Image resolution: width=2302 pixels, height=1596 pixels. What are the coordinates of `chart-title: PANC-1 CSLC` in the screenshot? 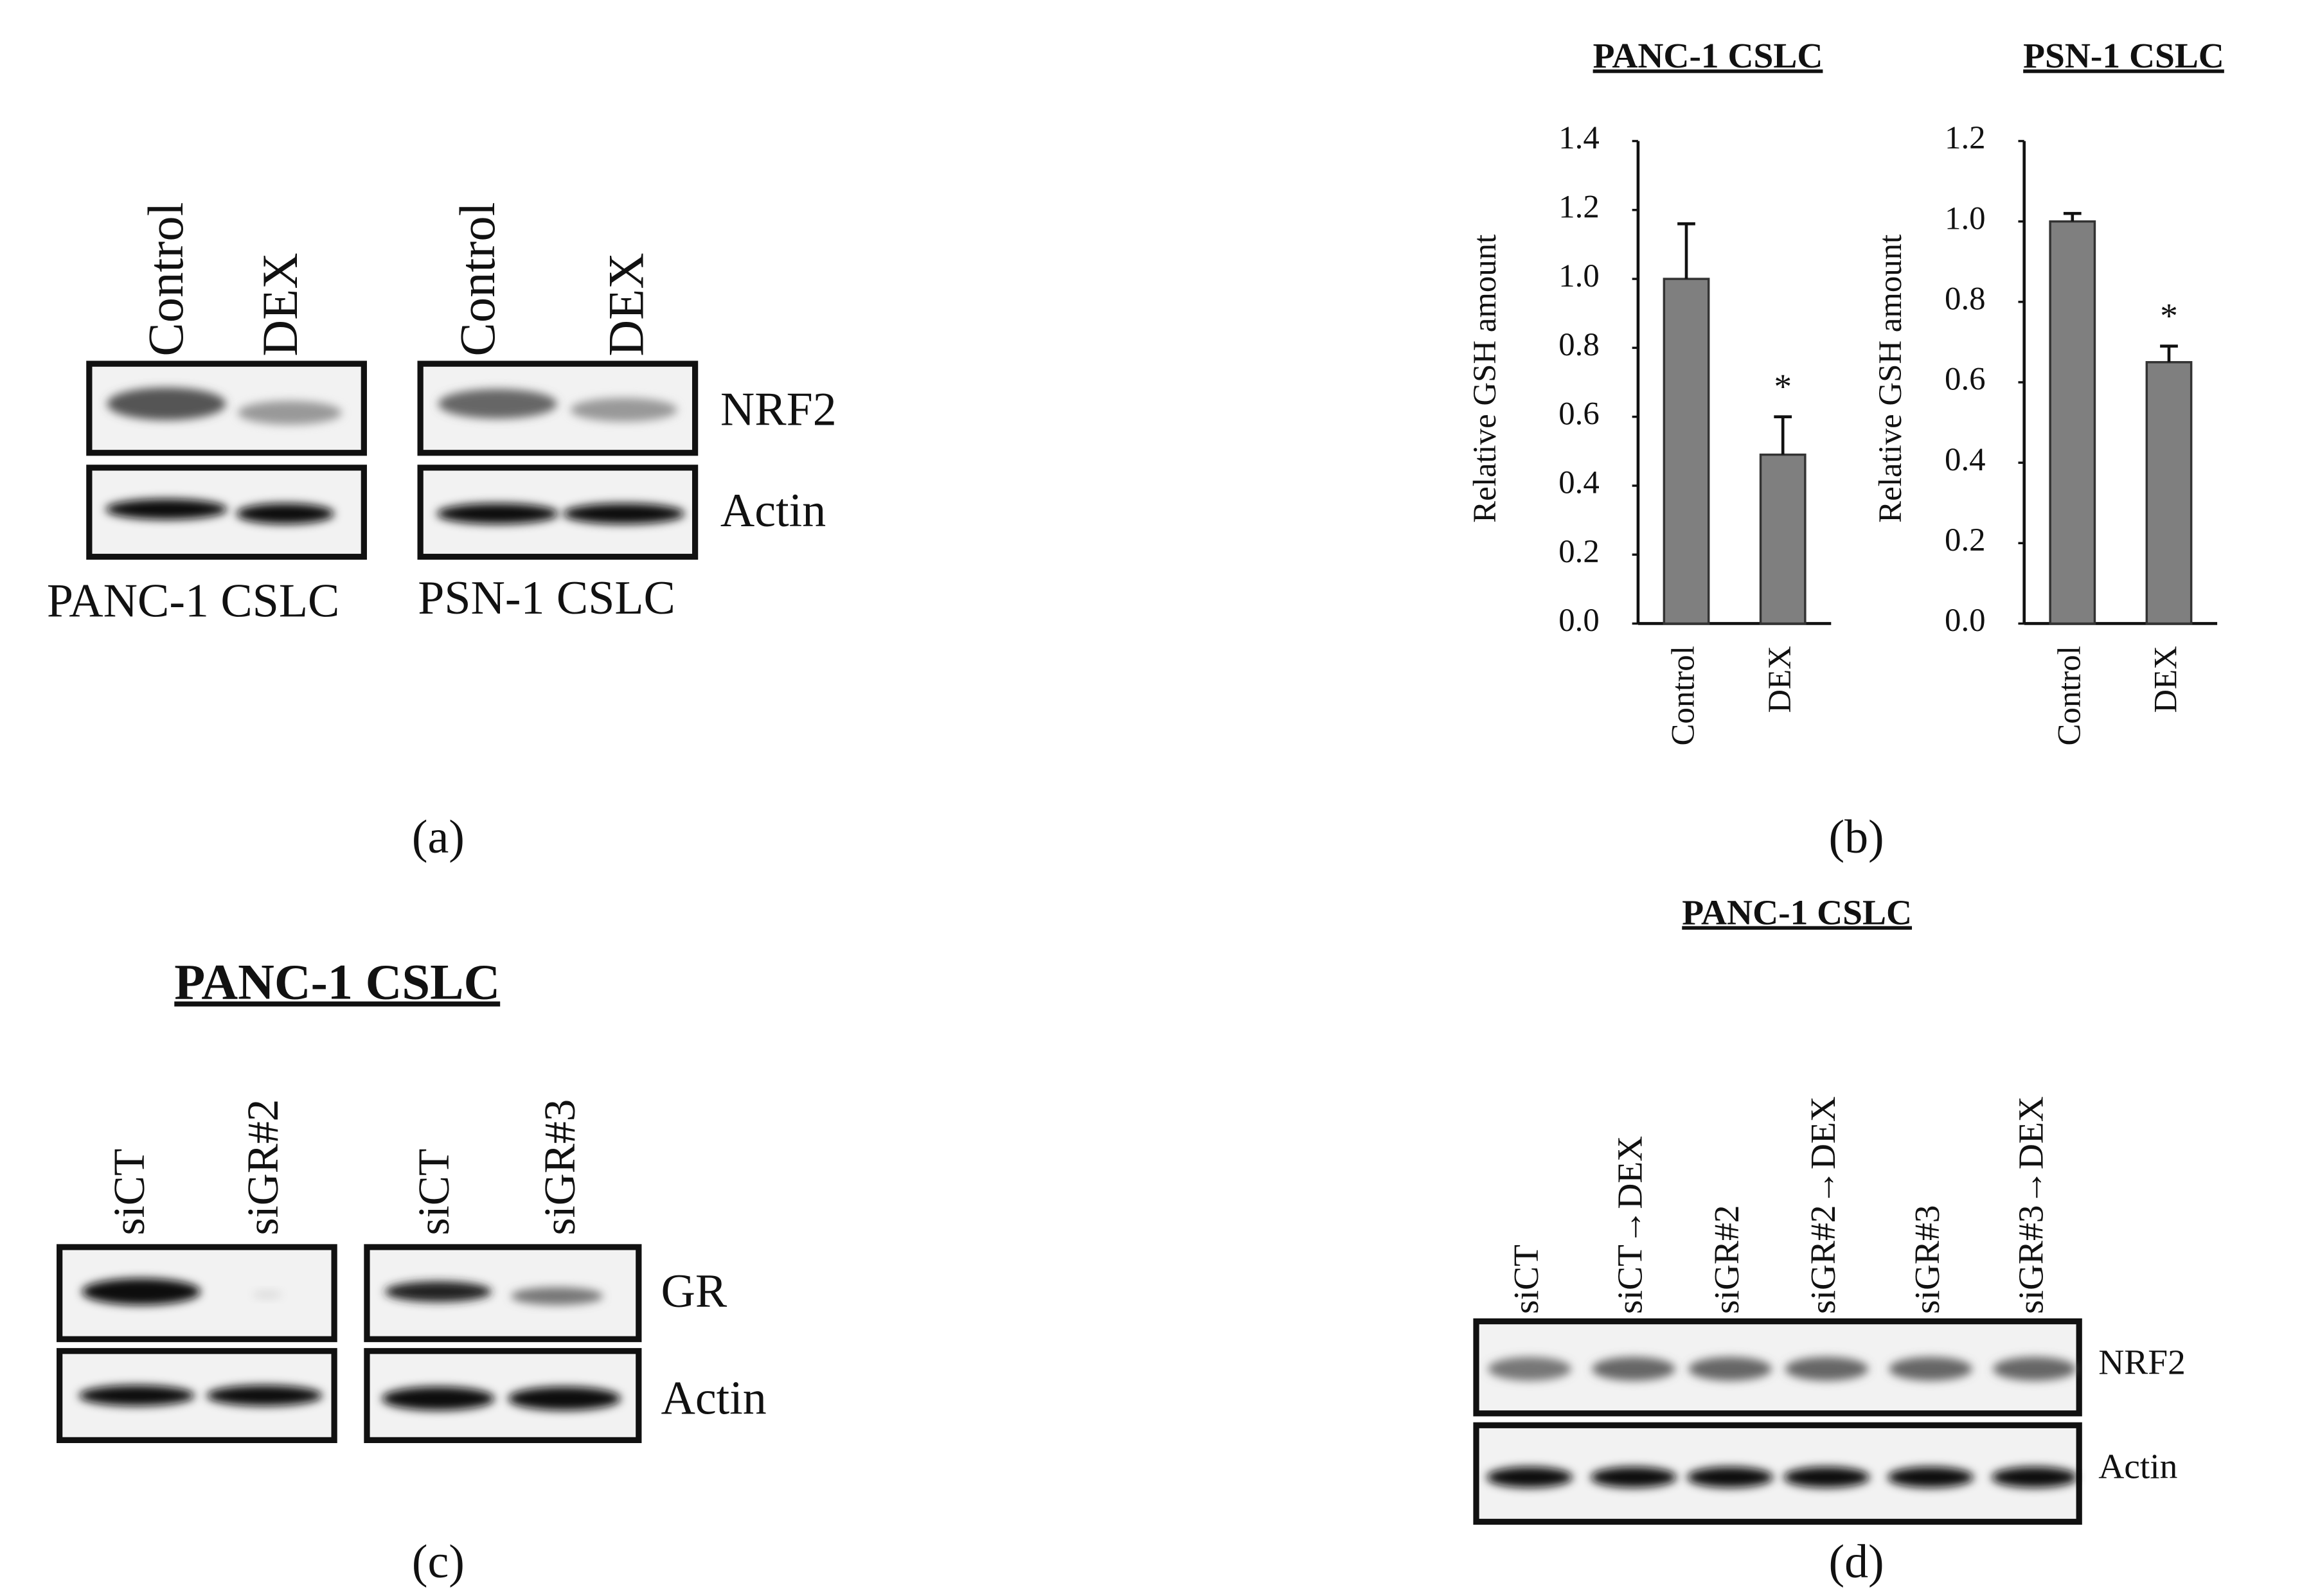 It's located at (1708, 55).